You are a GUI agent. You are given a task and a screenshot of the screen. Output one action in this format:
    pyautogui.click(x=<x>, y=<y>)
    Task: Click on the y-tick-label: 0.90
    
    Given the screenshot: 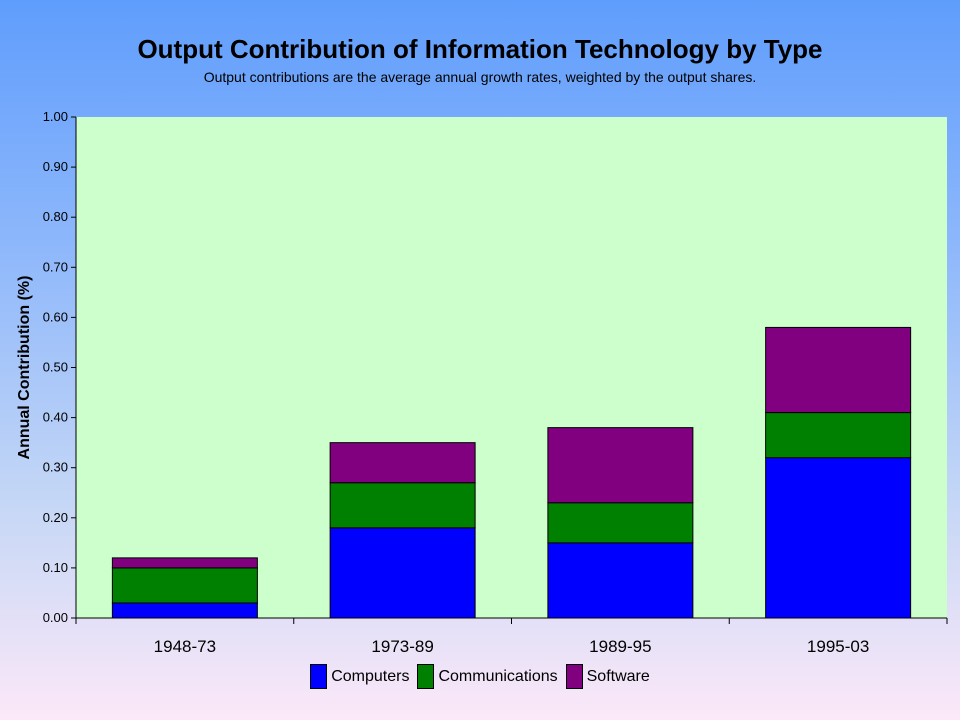 What is the action you would take?
    pyautogui.click(x=55, y=166)
    